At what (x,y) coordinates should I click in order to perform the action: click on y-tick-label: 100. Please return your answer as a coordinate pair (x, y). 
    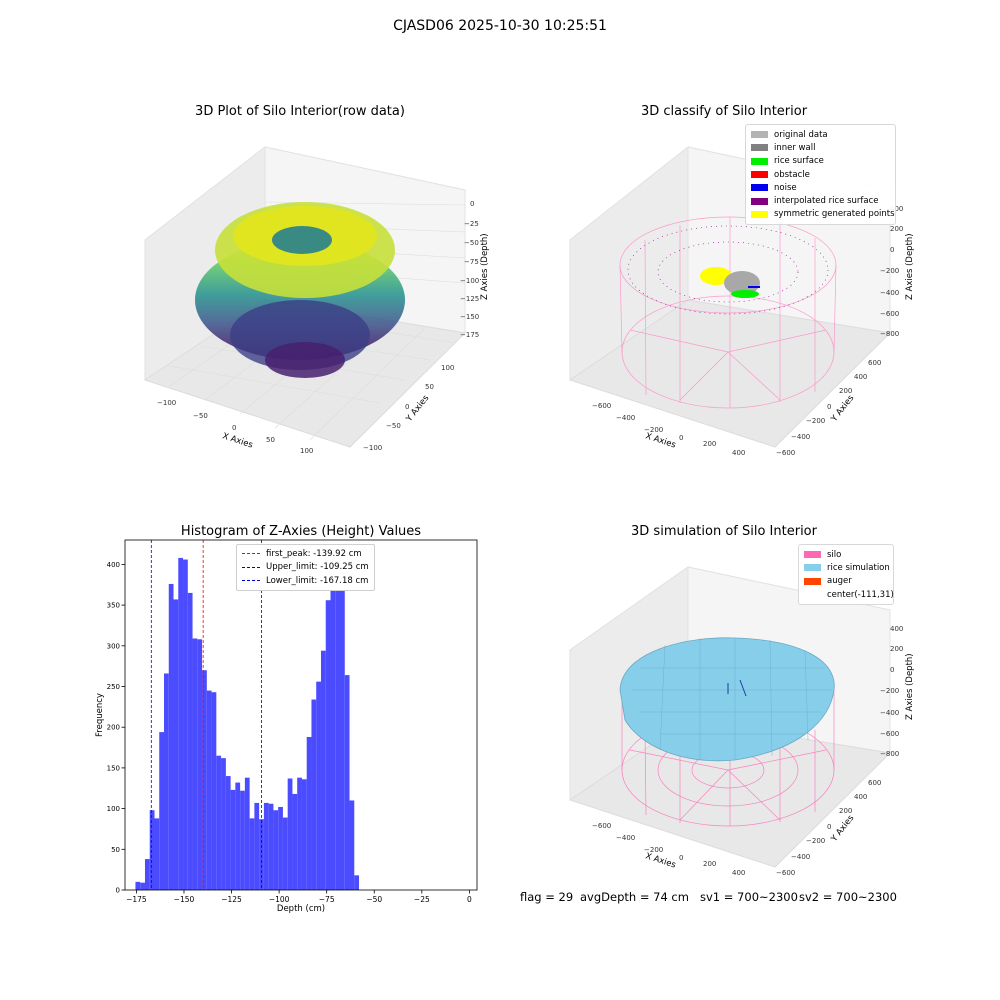
    Looking at the image, I should click on (113, 809).